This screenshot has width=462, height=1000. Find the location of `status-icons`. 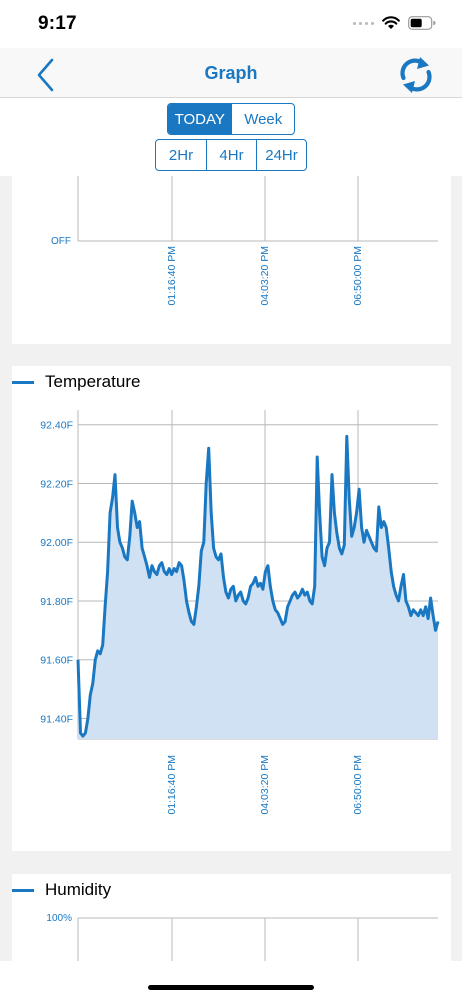

status-icons is located at coordinates (394, 23).